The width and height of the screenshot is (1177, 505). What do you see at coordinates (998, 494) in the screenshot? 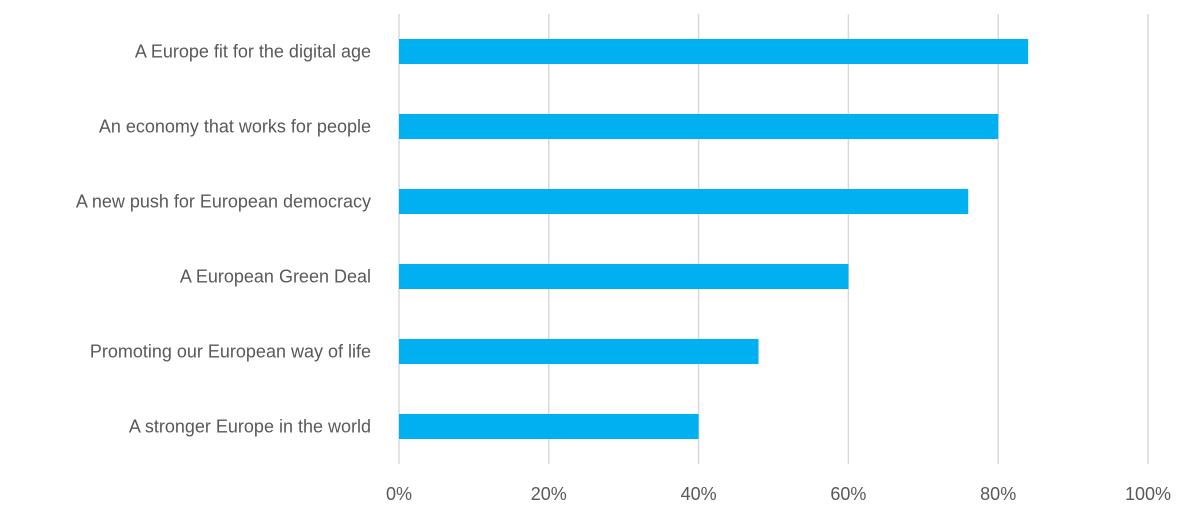
I see `x-tick-label: 80%` at bounding box center [998, 494].